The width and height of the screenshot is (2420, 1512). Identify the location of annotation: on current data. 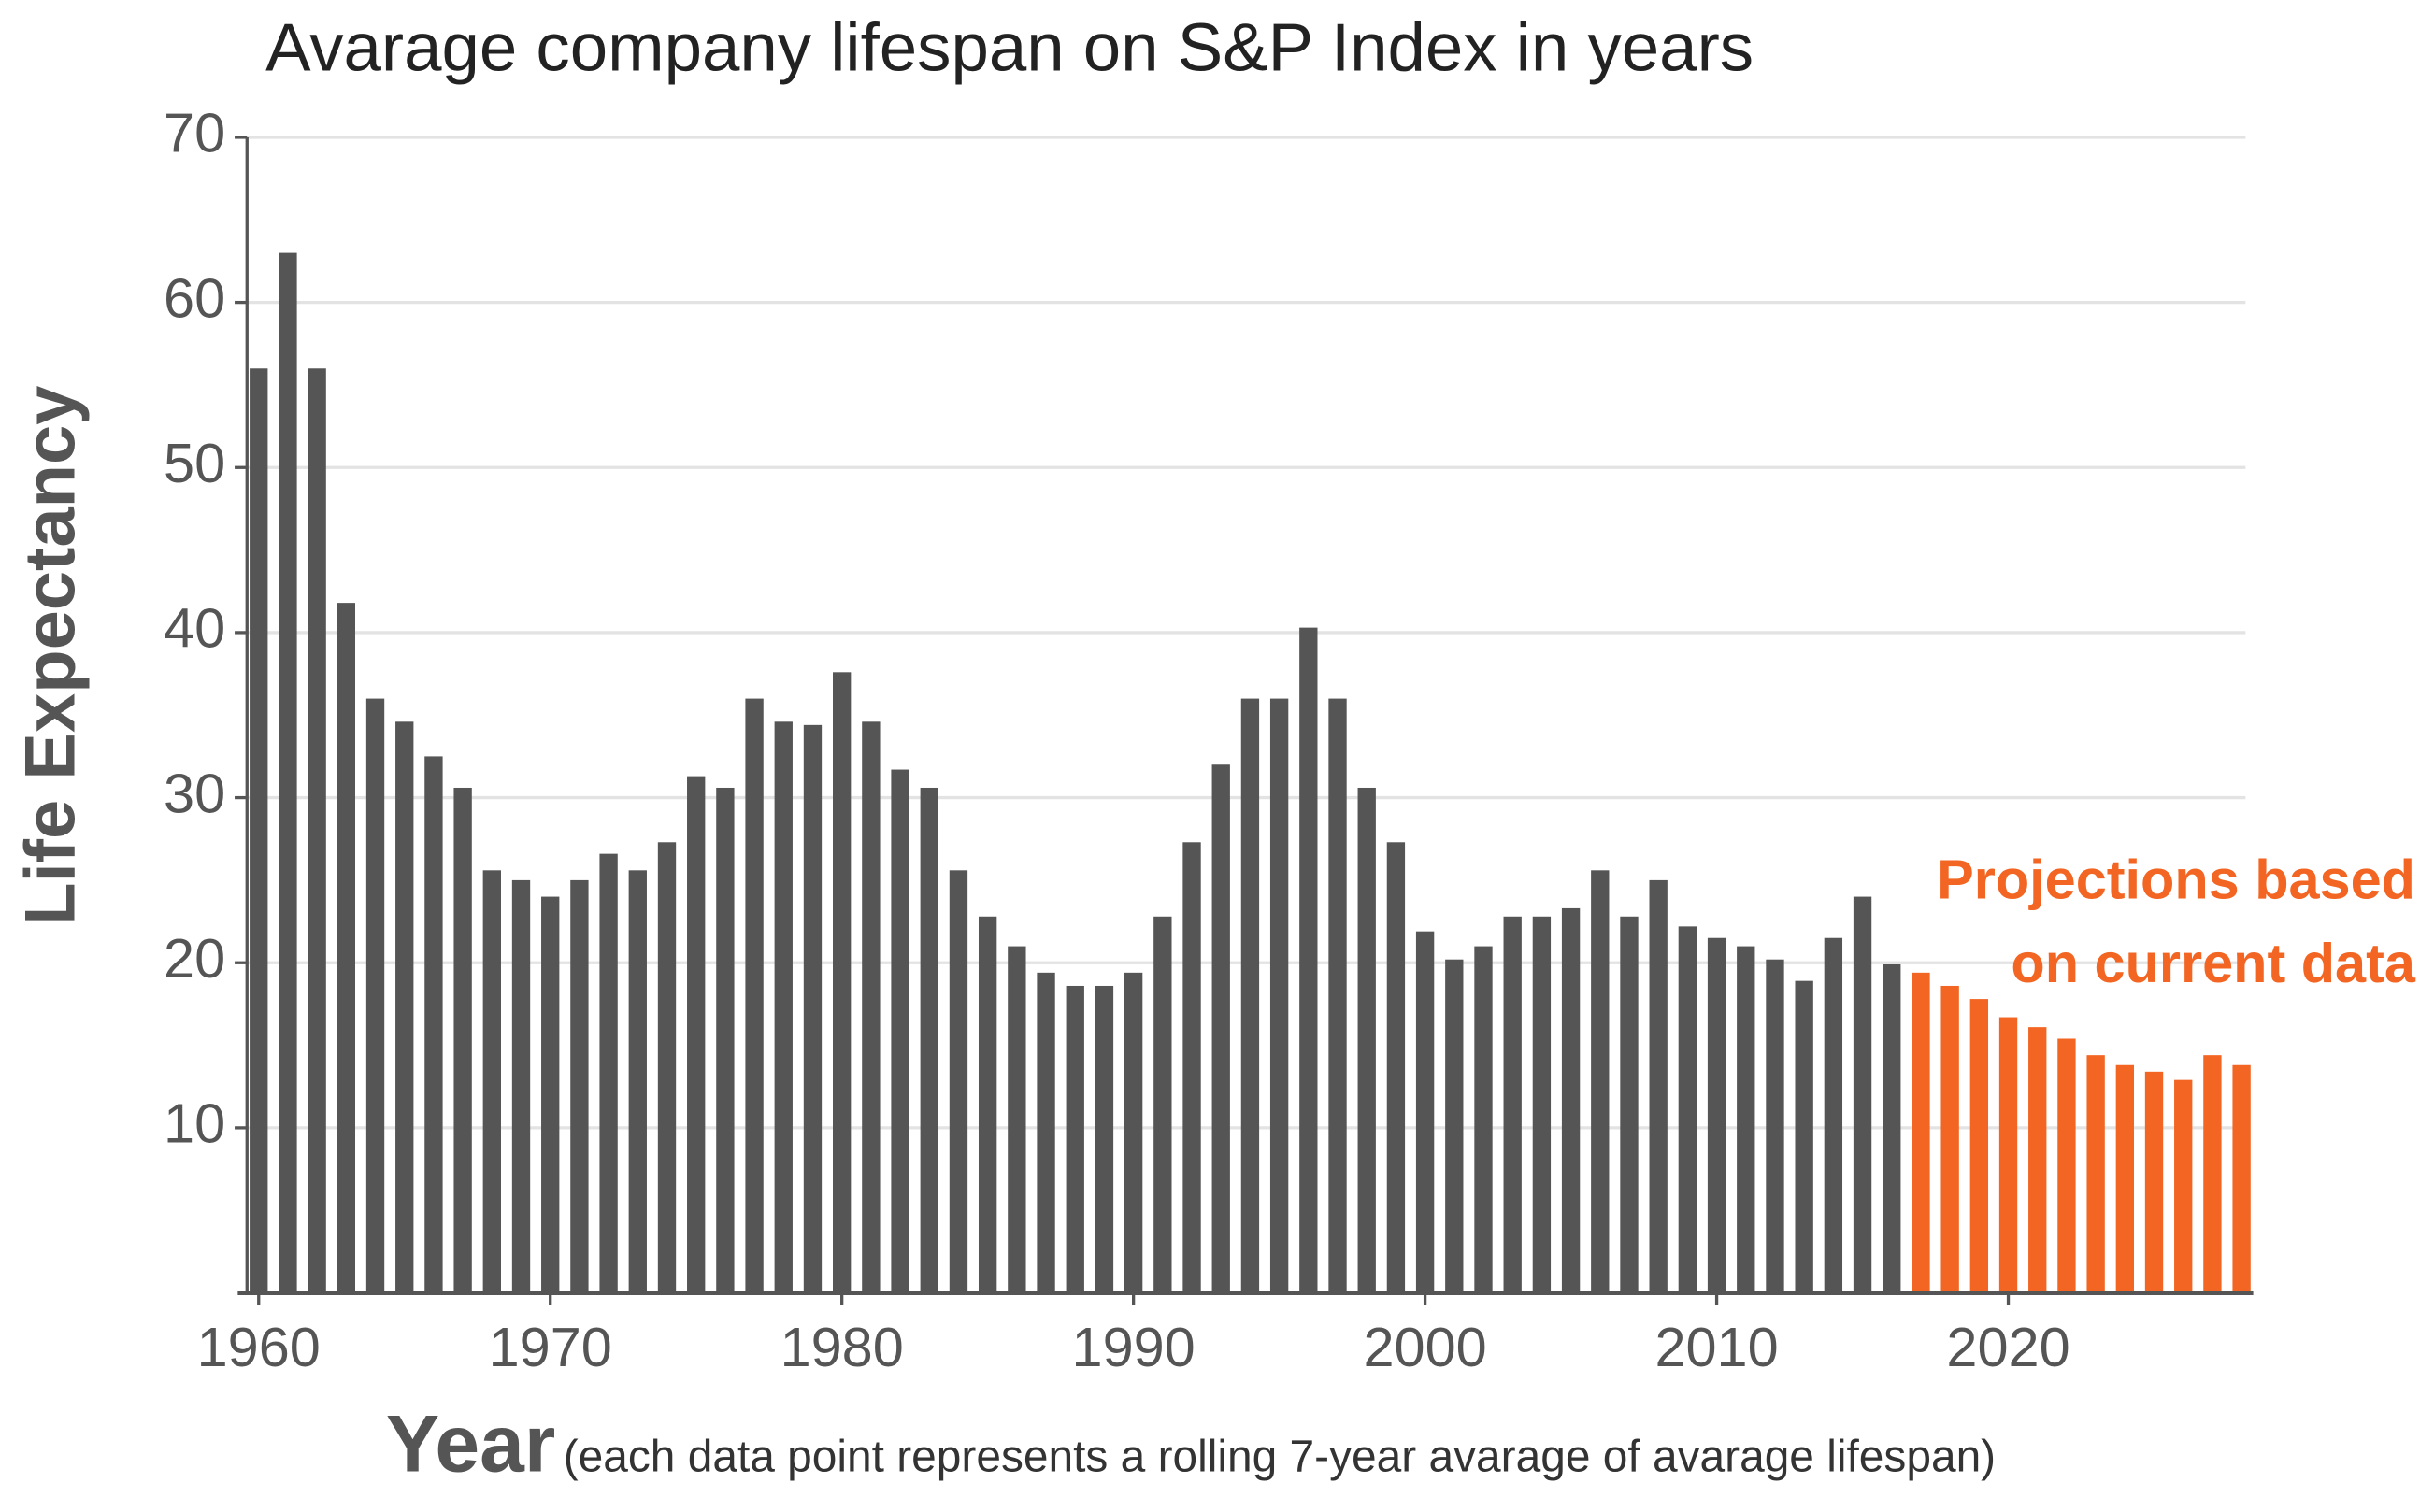
(2213, 963).